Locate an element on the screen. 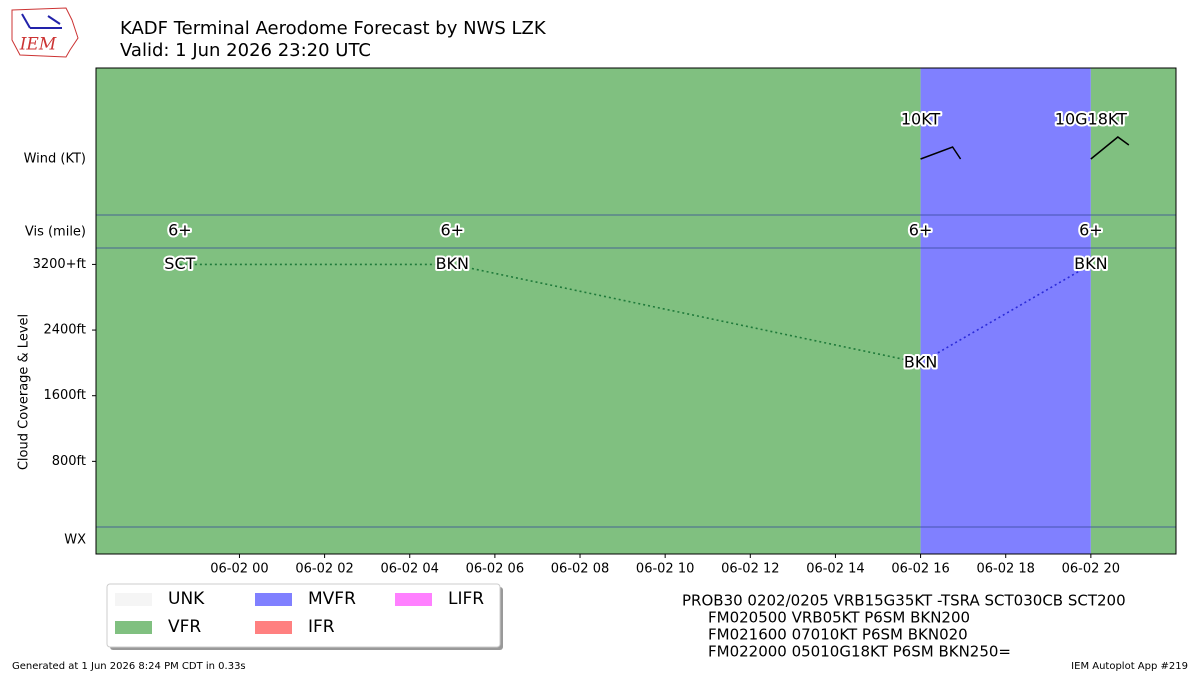  x-tick-label: 06-02 10 is located at coordinates (665, 569).